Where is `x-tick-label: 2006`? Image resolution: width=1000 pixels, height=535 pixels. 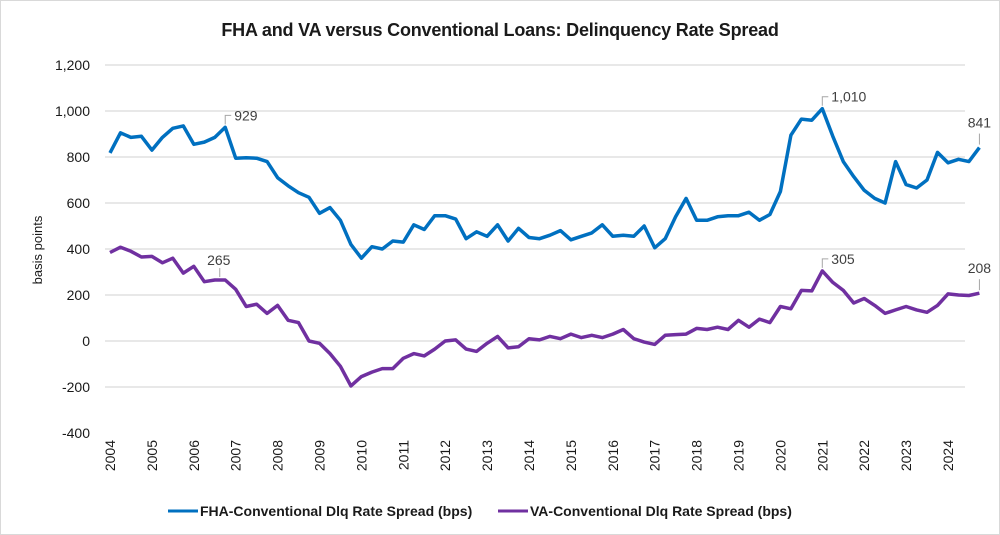 x-tick-label: 2006 is located at coordinates (194, 455).